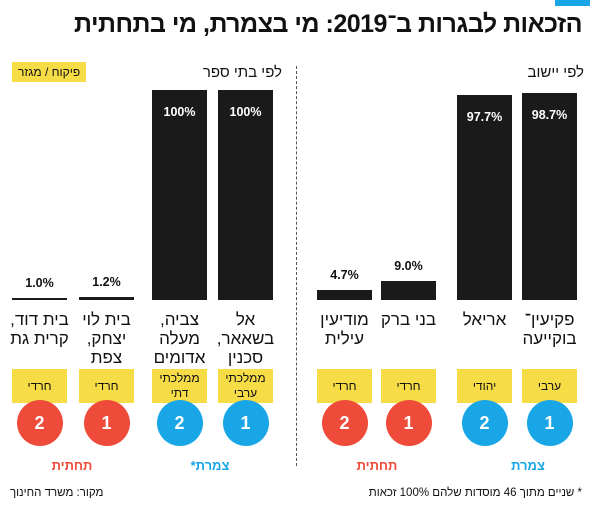  What do you see at coordinates (484, 319) in the screenshot?
I see `category-label: אריאל` at bounding box center [484, 319].